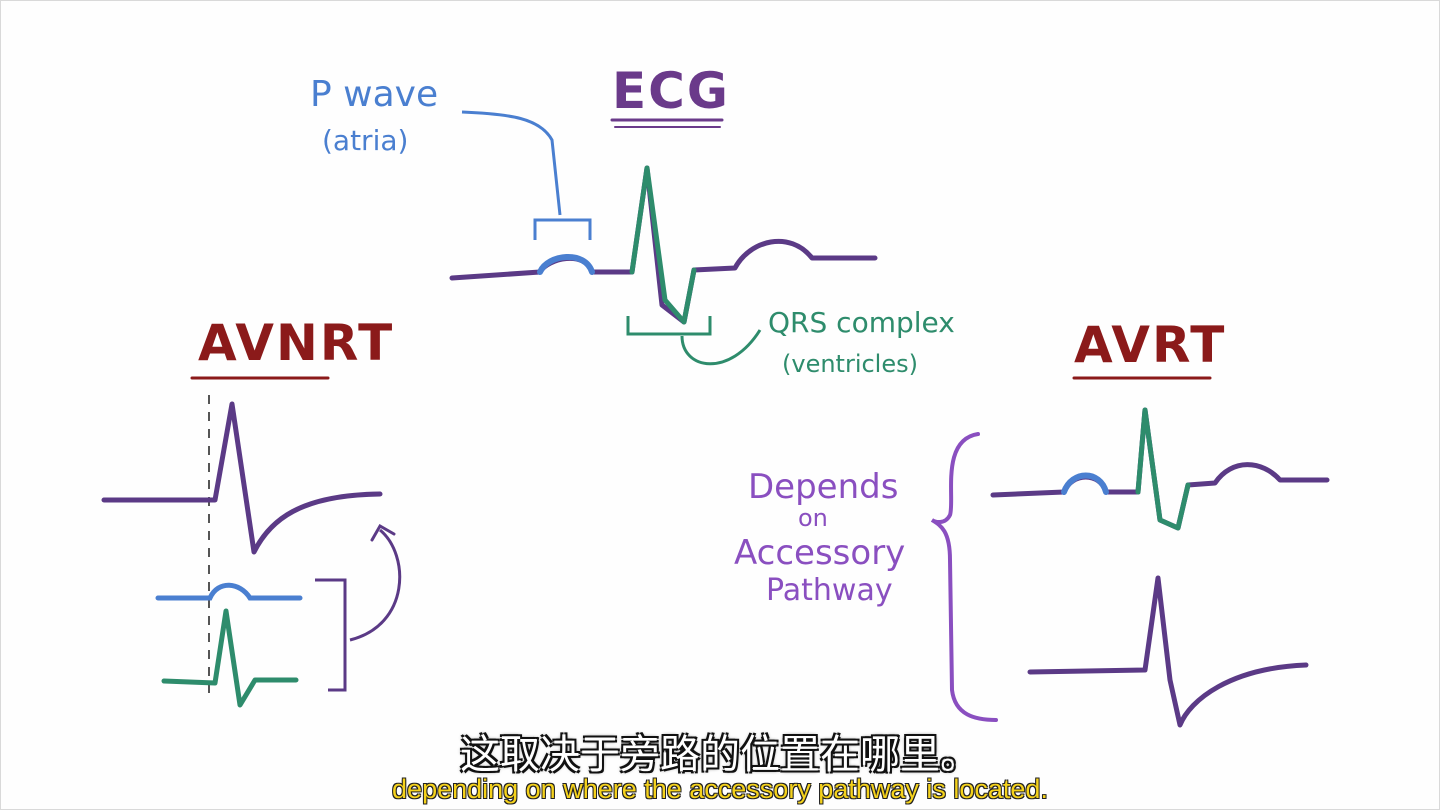 Image resolution: width=1440 pixels, height=810 pixels. What do you see at coordinates (1085, 483) in the screenshot?
I see `avrt-p-wave-highlight` at bounding box center [1085, 483].